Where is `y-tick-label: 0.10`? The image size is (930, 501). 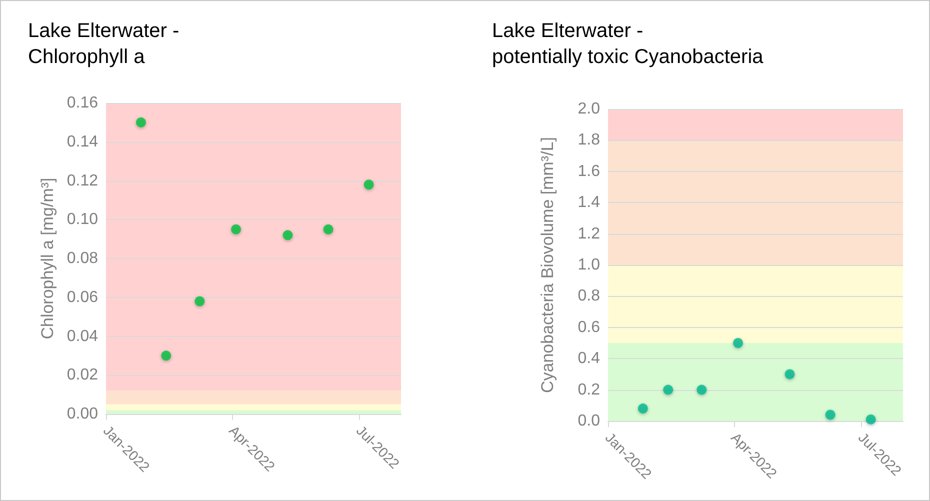
y-tick-label: 0.10 is located at coordinates (82, 219).